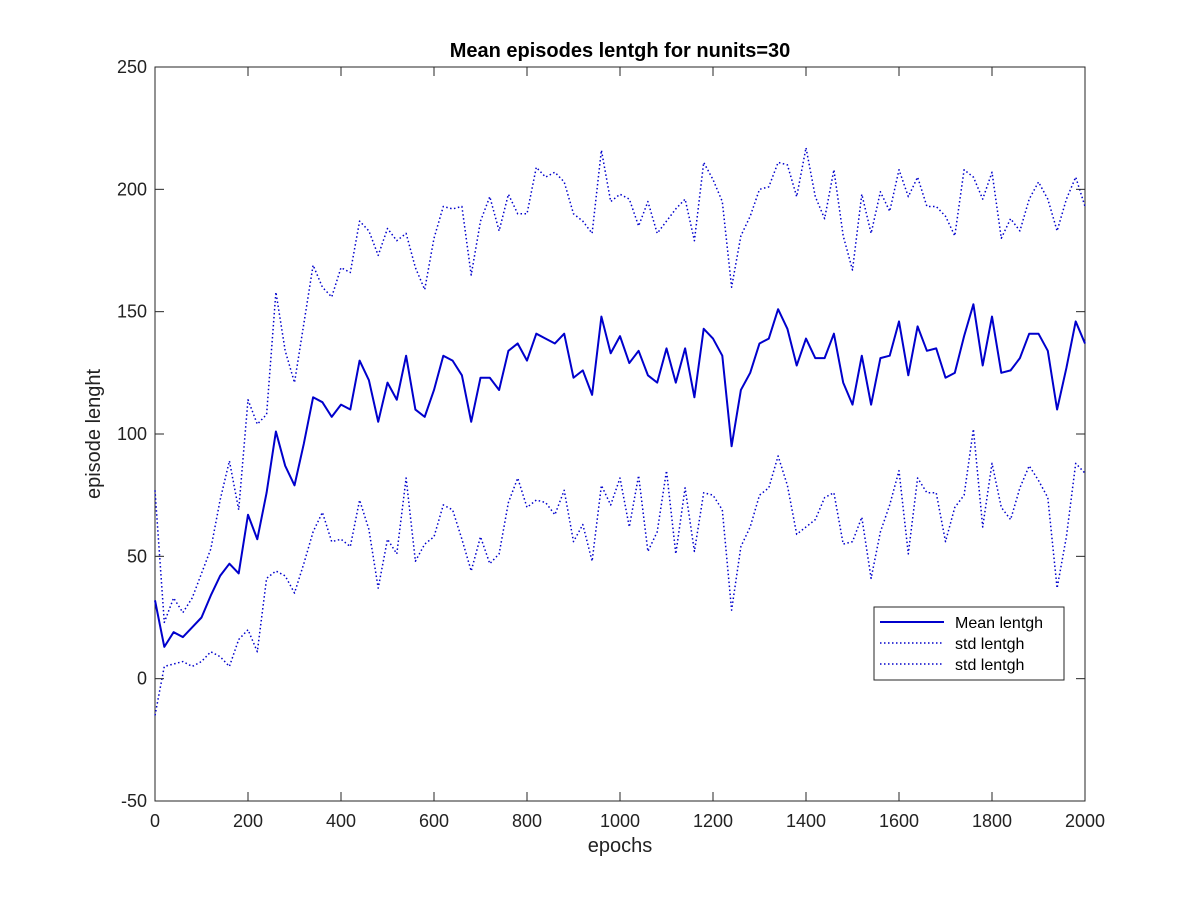 The height and width of the screenshot is (900, 1200). What do you see at coordinates (999, 623) in the screenshot?
I see `legend-label-0: Mean lentgh` at bounding box center [999, 623].